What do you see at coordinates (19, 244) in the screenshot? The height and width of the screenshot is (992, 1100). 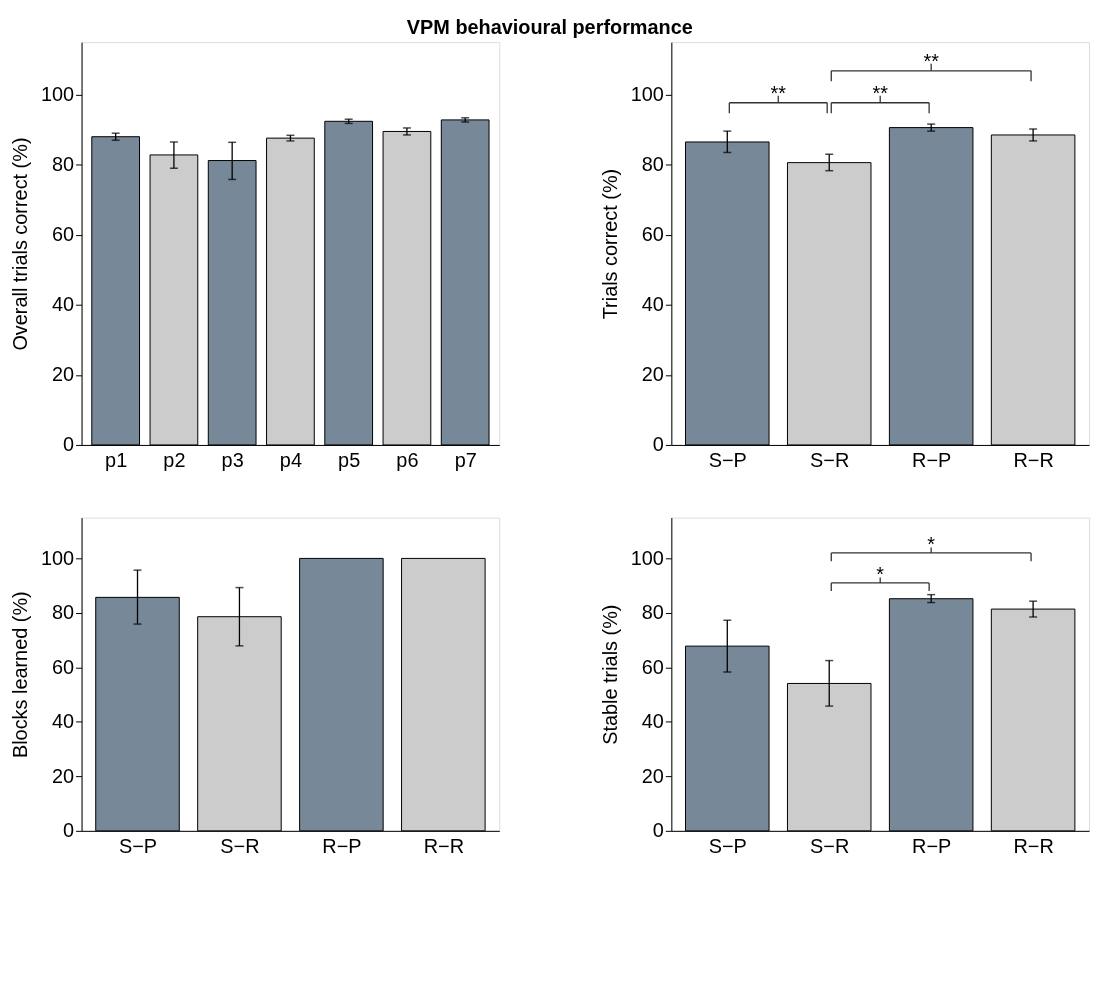 I see `y-axis-title: Overall trials correct (%)` at bounding box center [19, 244].